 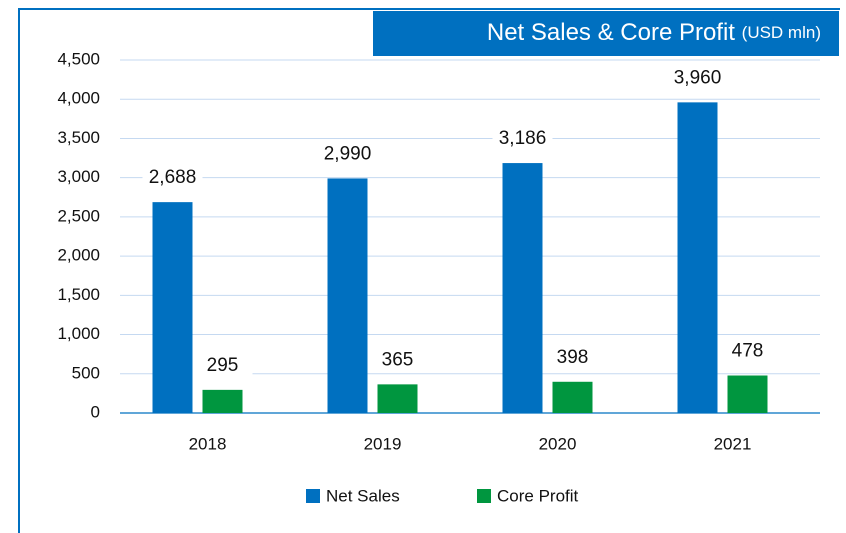 What do you see at coordinates (78, 215) in the screenshot?
I see `y-tick-label: 2,500` at bounding box center [78, 215].